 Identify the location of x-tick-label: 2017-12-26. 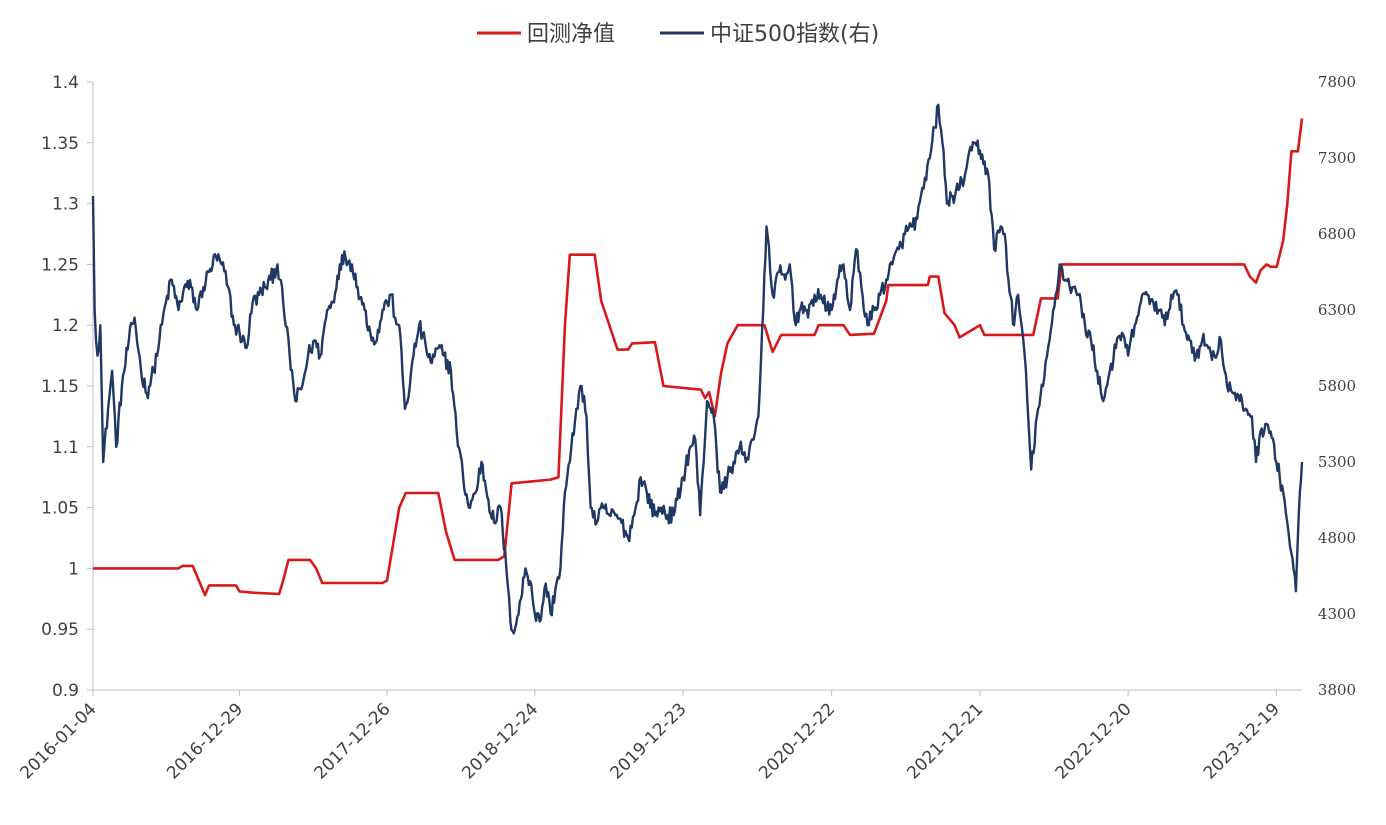
(353, 741).